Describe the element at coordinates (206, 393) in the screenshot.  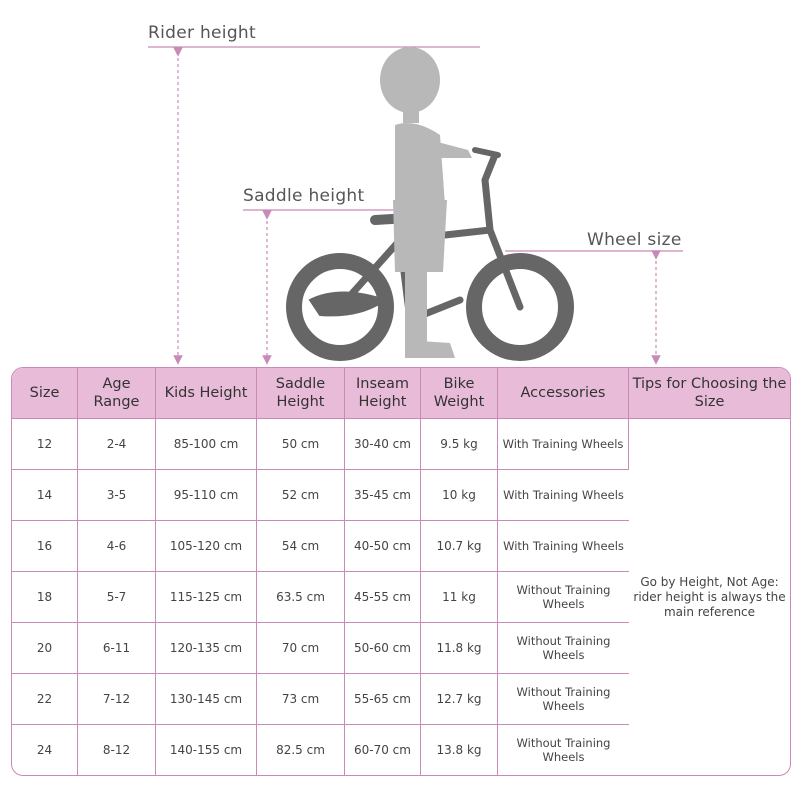
I see `header-kids-height: Kids Height` at that location.